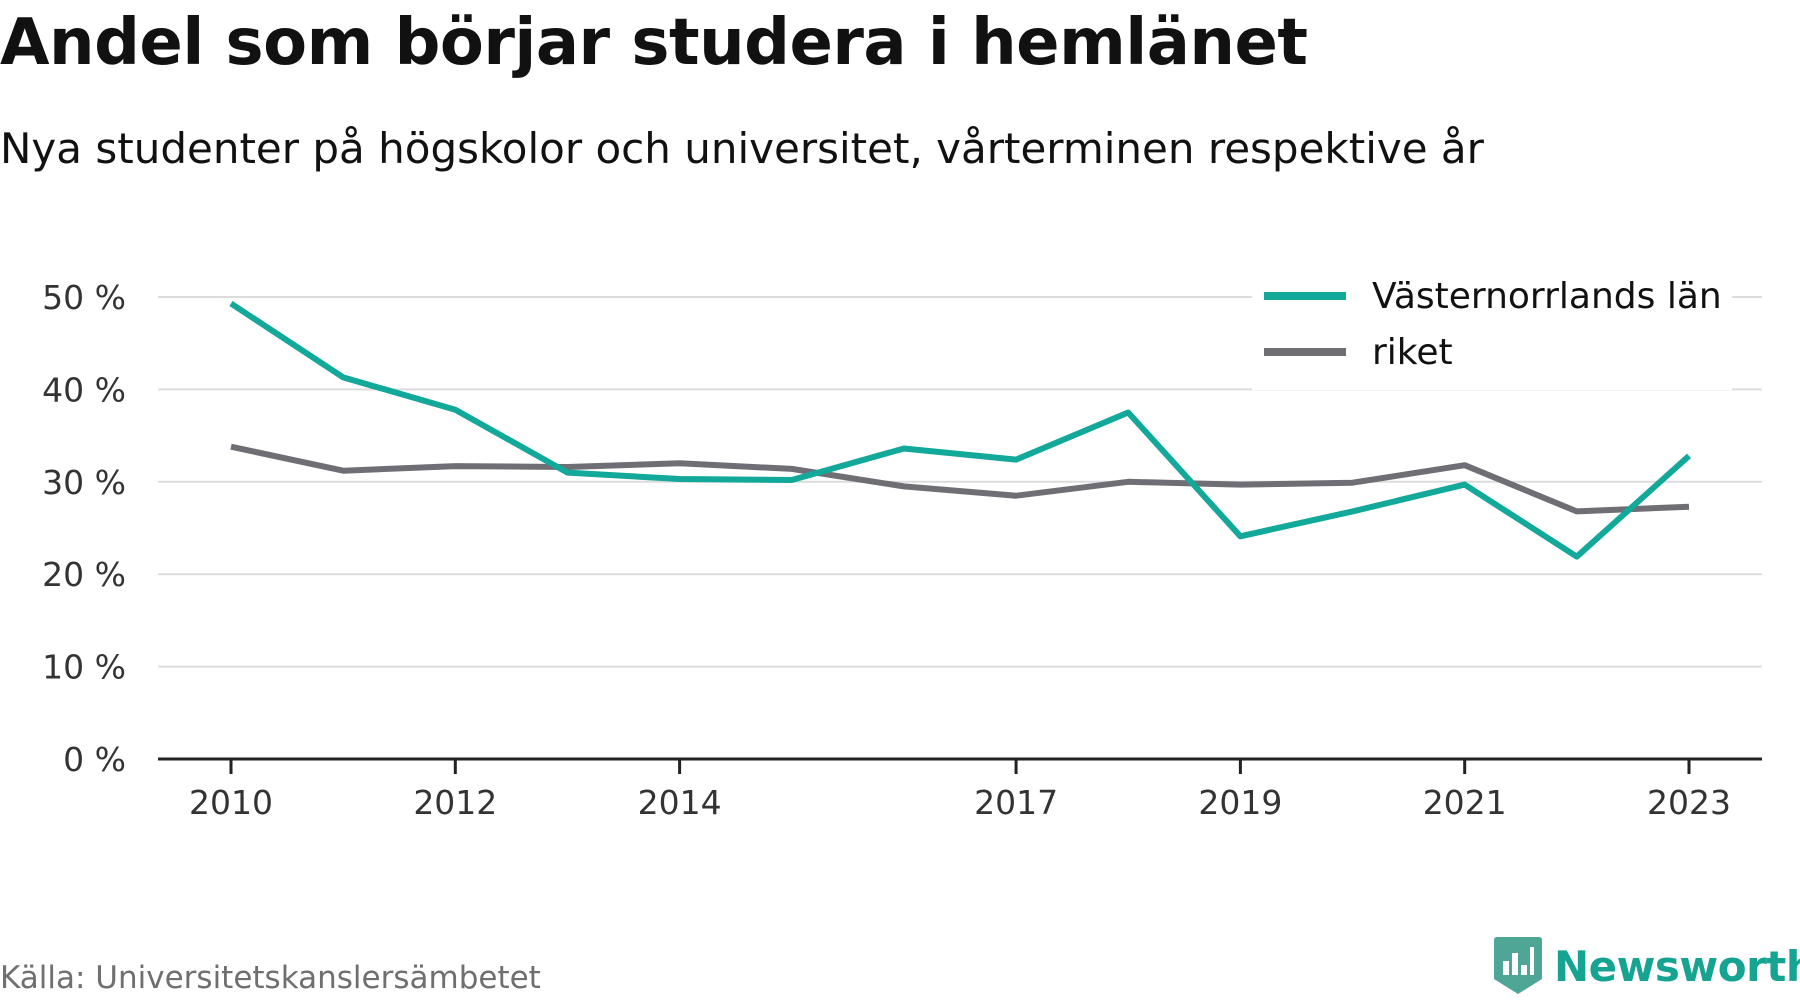 The width and height of the screenshot is (1800, 1000). I want to click on x-axis: 2010 2012 2014 2017 2019 2021 2023, so click(960, 789).